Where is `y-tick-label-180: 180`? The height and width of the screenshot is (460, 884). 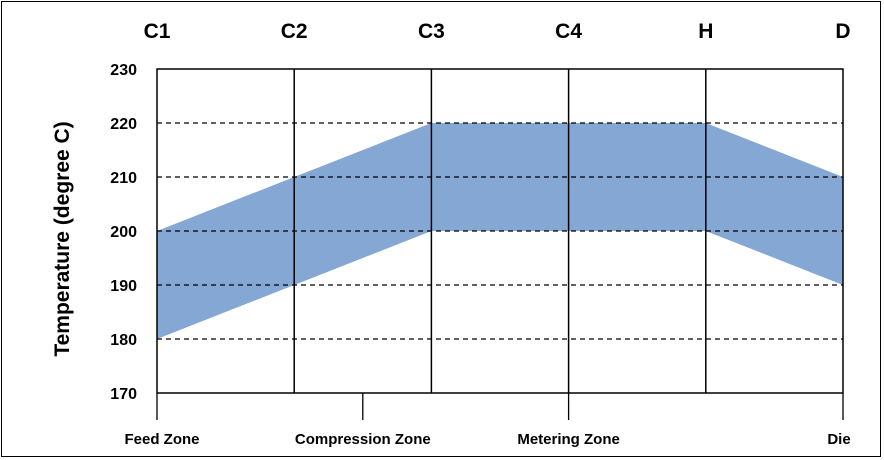 y-tick-label-180: 180 is located at coordinates (123, 340).